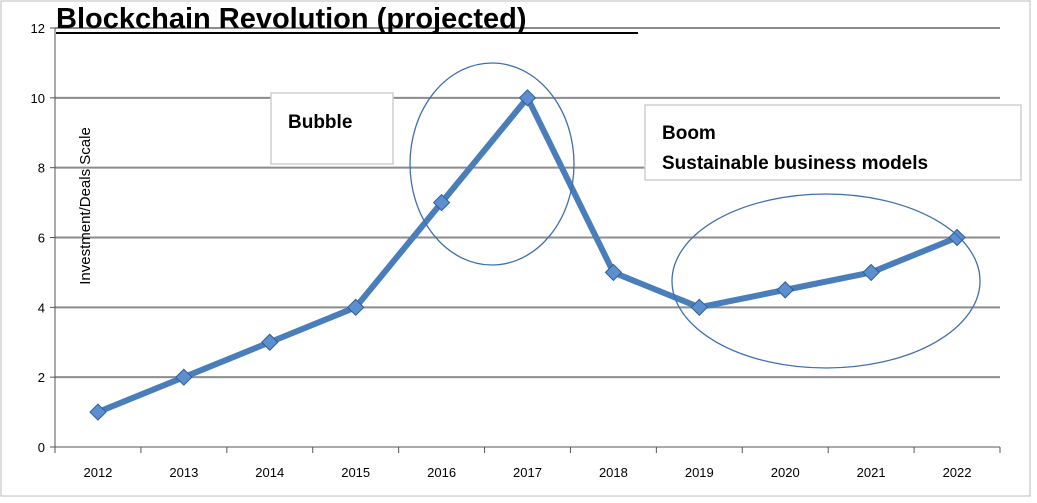 The width and height of the screenshot is (1037, 503). I want to click on x-tick-label: 2014, so click(269, 472).